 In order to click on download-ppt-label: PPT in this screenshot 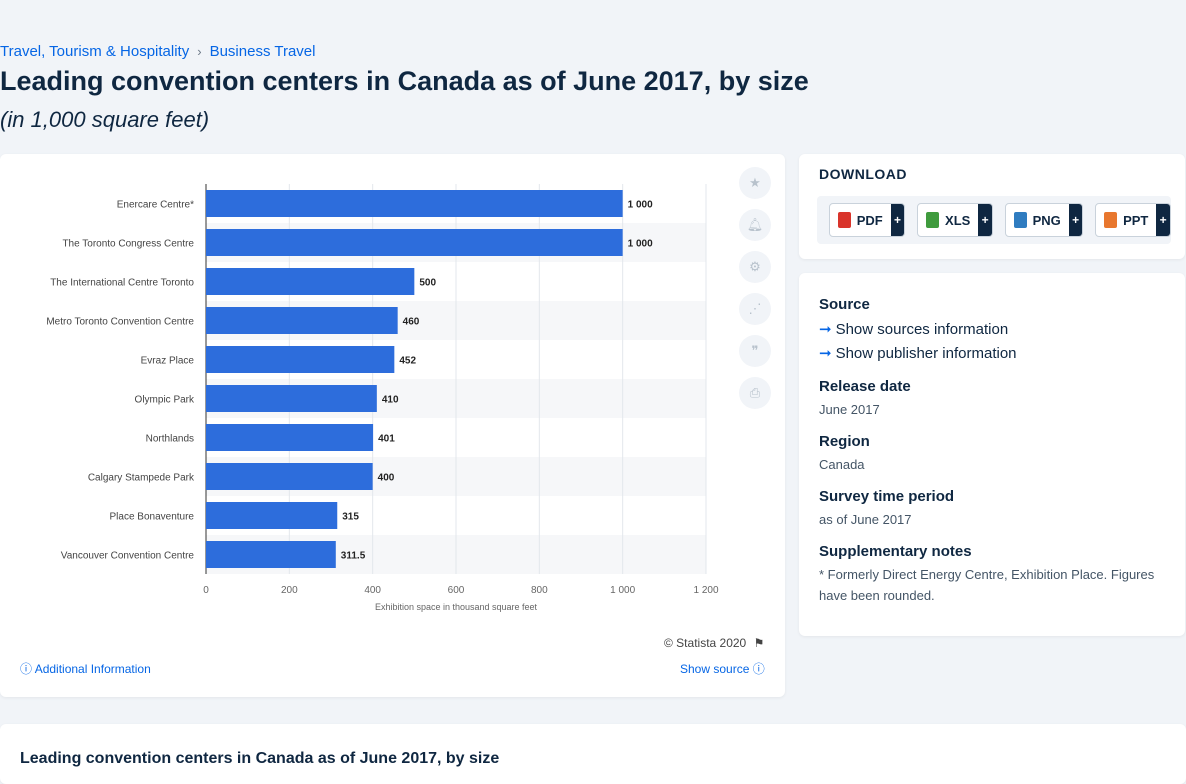, I will do `click(1136, 220)`.